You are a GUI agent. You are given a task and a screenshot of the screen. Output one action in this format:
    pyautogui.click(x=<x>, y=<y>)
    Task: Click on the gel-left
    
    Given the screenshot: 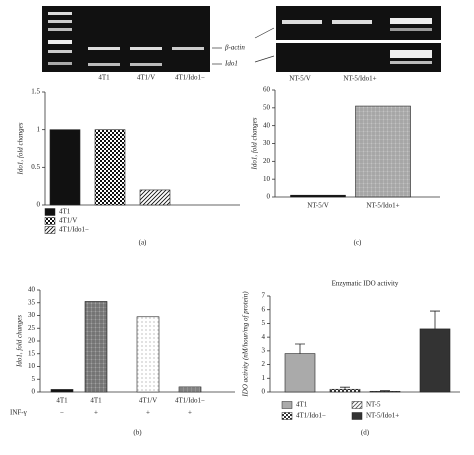 What is the action you would take?
    pyautogui.click(x=126, y=39)
    